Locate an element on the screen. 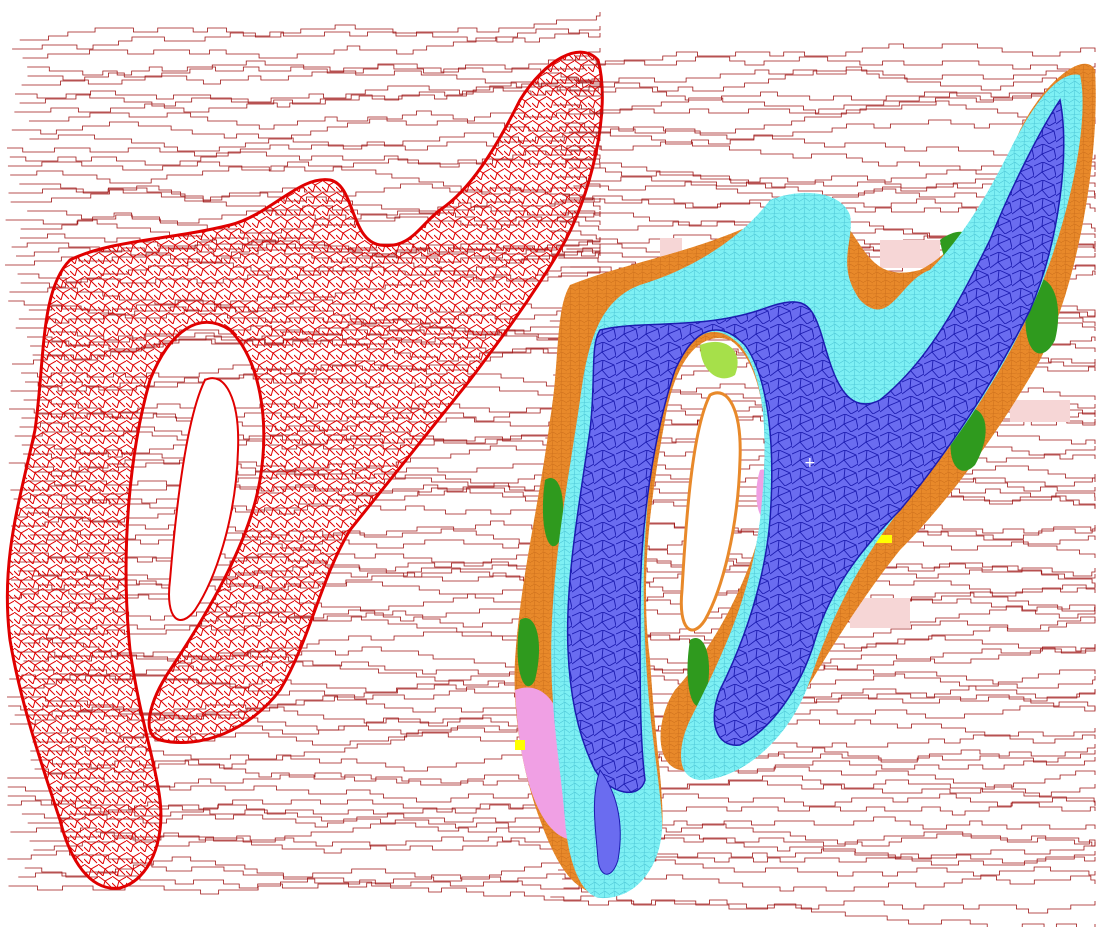 The width and height of the screenshot is (1100, 927). center-crosshair: + is located at coordinates (810, 463).